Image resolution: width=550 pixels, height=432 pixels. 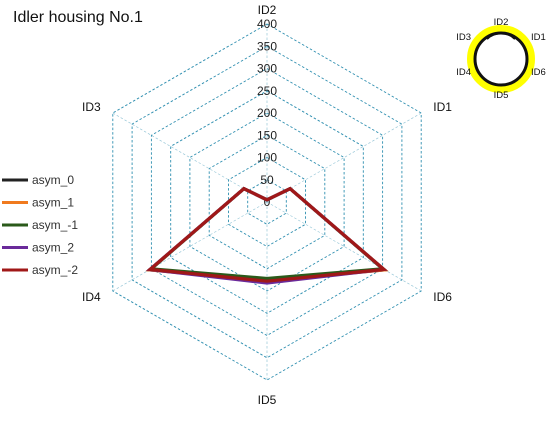 I want to click on axis-label-id5: ID5, so click(x=267, y=400).